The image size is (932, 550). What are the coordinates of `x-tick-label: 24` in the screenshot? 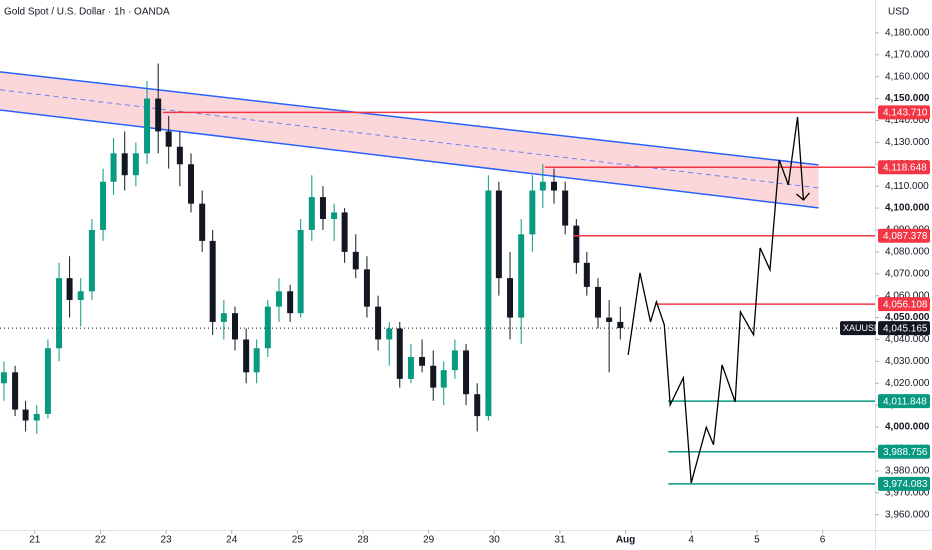 It's located at (232, 540).